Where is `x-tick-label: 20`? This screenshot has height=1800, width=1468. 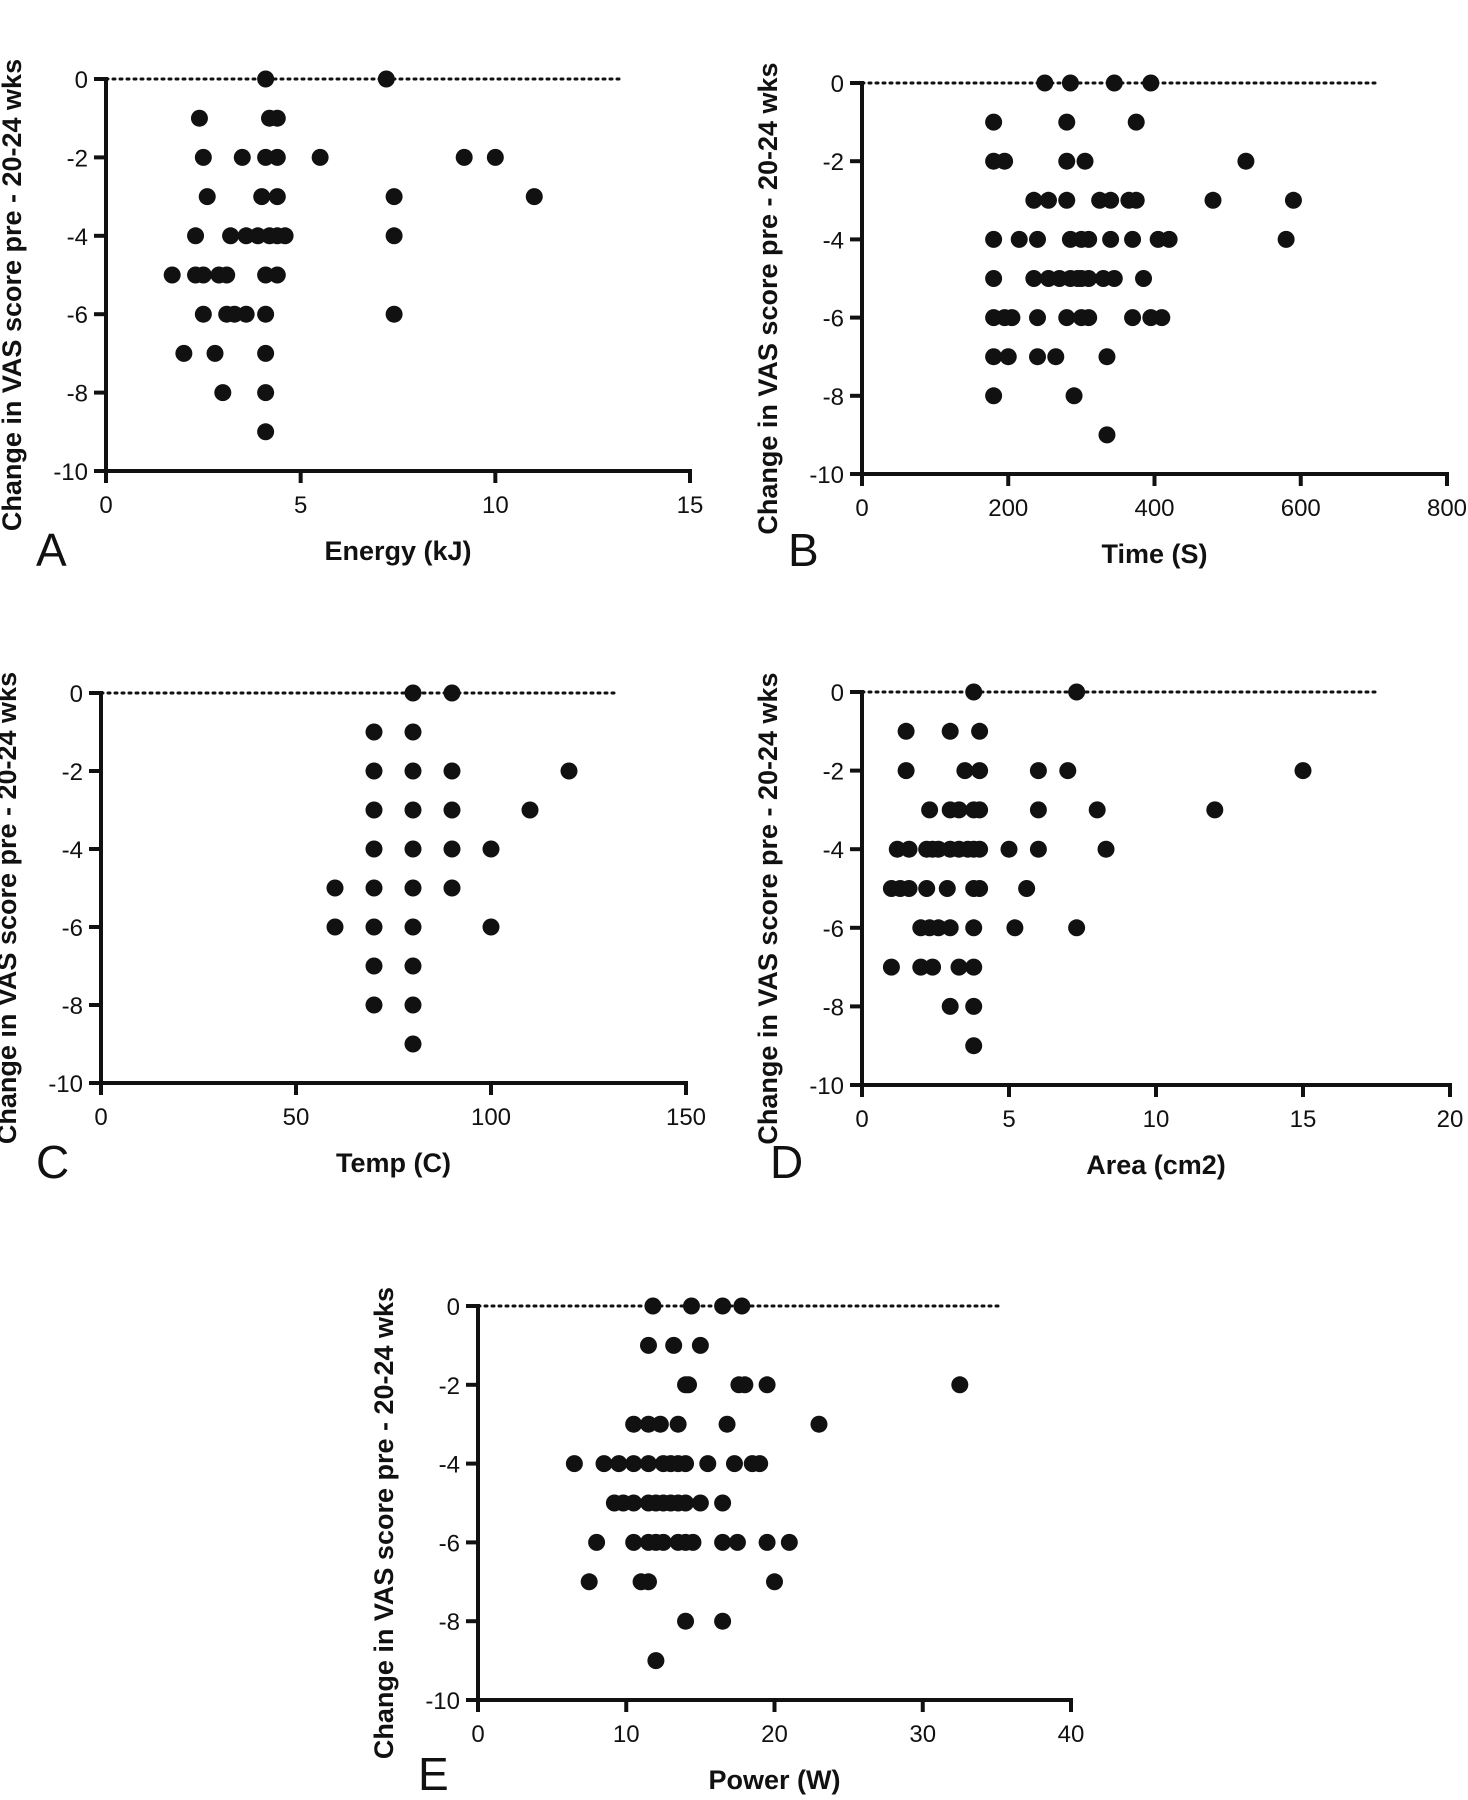 x-tick-label: 20 is located at coordinates (1450, 1119).